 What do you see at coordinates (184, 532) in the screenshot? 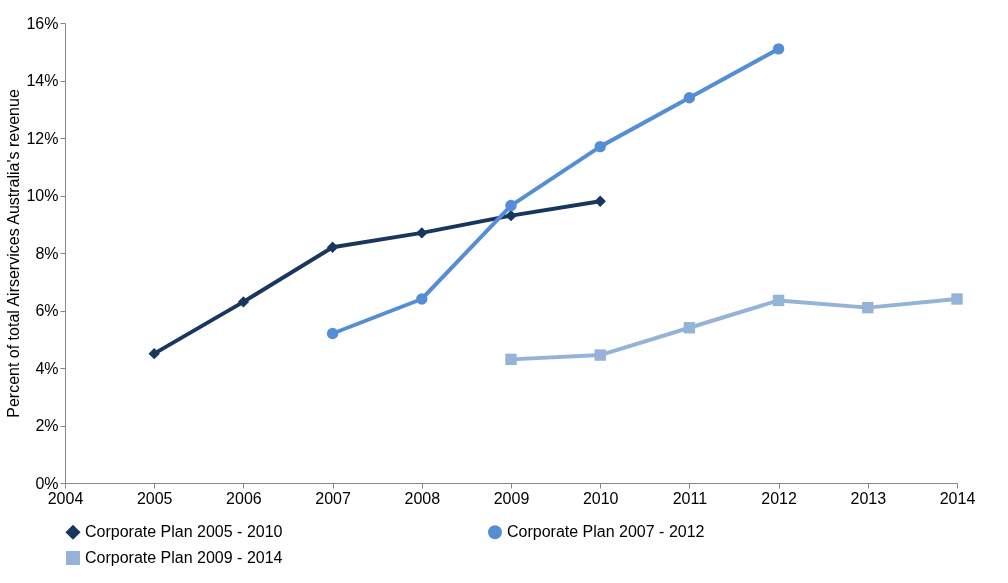
I see `legend-label: Corporate Plan 2005 - 2010` at bounding box center [184, 532].